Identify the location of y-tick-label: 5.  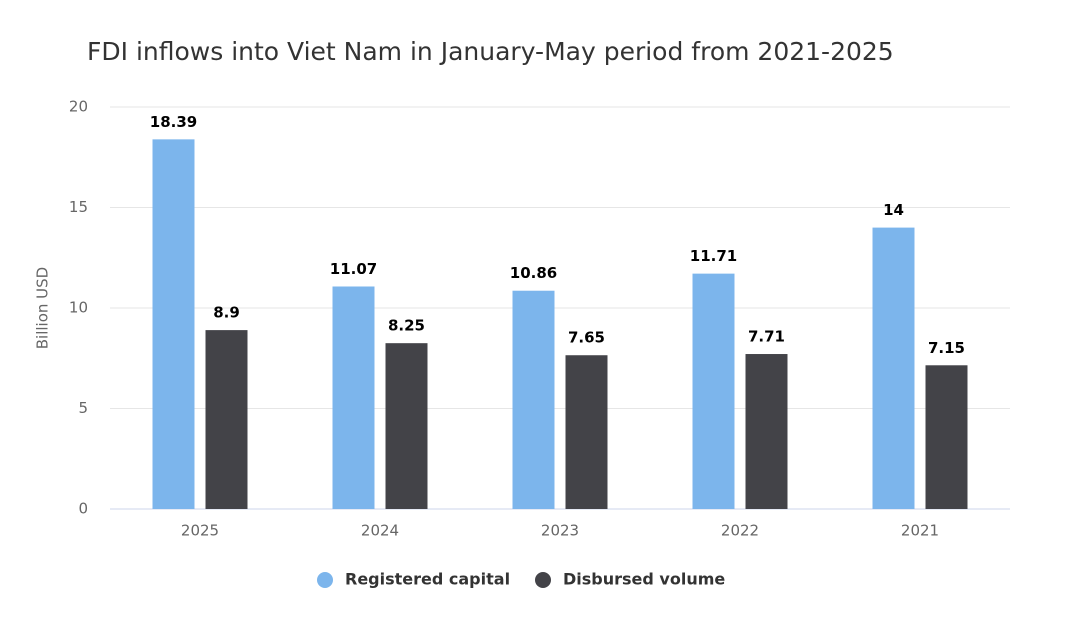
(83, 408).